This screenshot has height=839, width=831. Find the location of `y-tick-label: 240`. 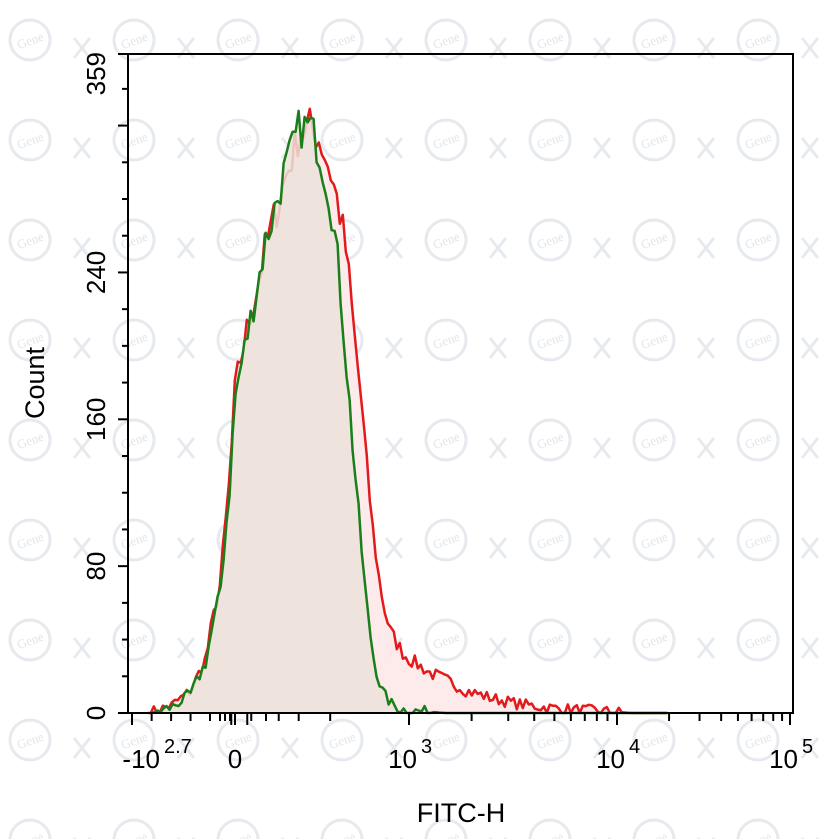

y-tick-label: 240 is located at coordinates (96, 272).